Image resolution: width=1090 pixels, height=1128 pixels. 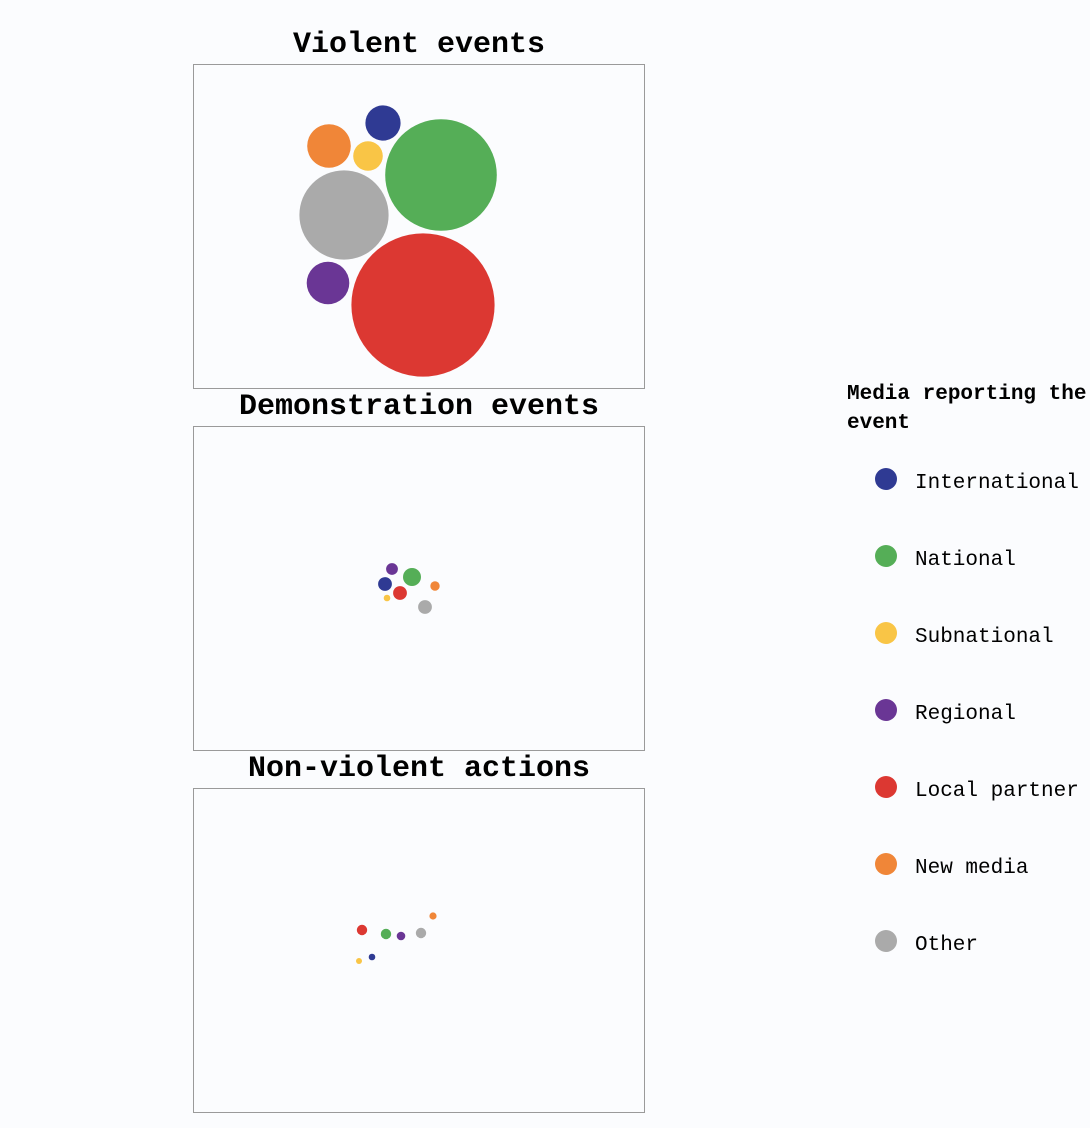 I want to click on chart-panel-violent, so click(x=419, y=226).